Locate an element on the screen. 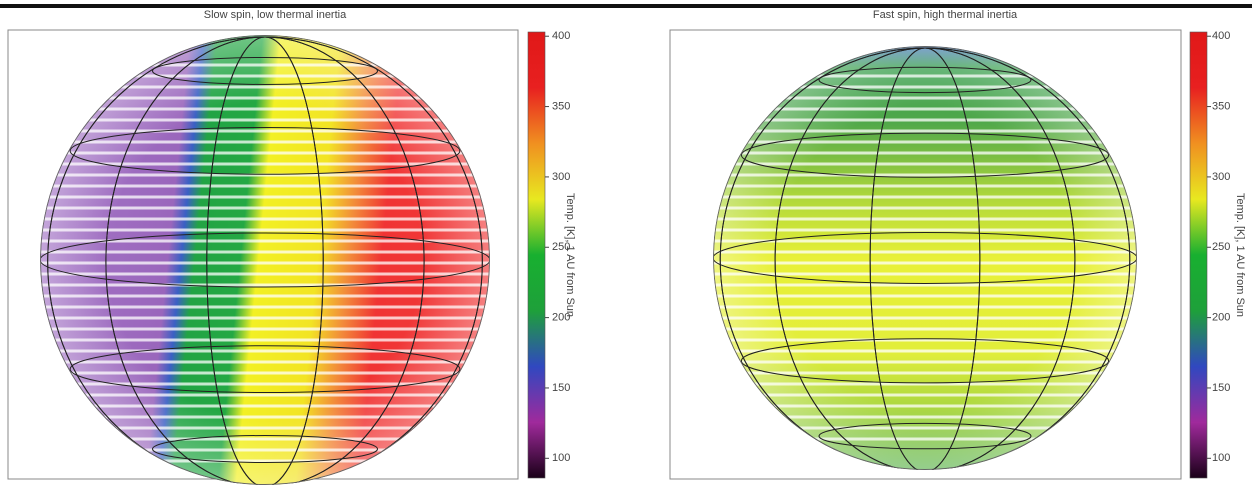 This screenshot has height=485, width=1252. chart-title: Slow spin, low thermal inertia is located at coordinates (275, 15).